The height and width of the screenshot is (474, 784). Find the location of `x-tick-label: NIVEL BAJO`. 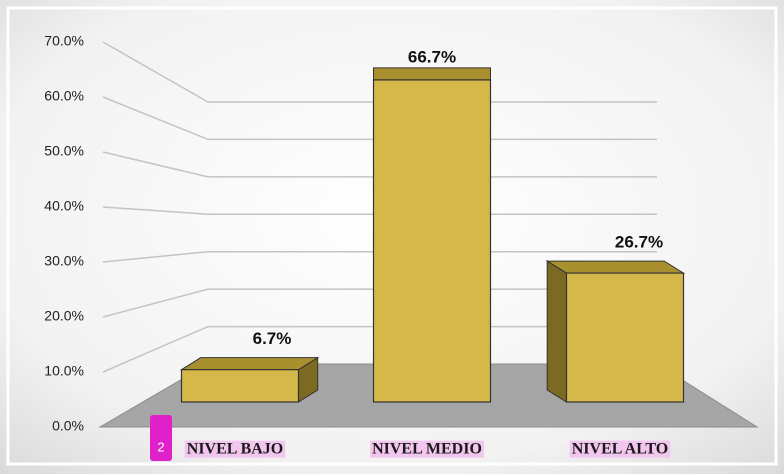

x-tick-label: NIVEL BAJO is located at coordinates (235, 449).